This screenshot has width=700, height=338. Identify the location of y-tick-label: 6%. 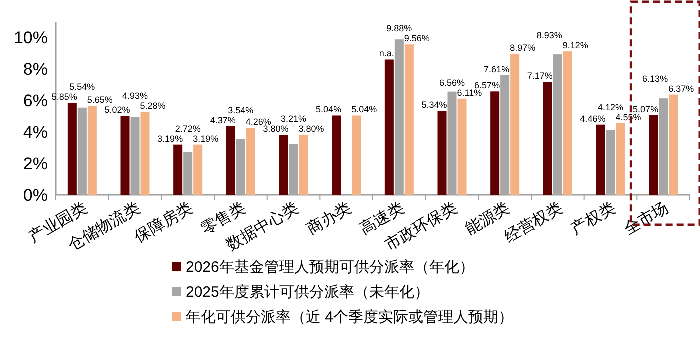
(35, 101).